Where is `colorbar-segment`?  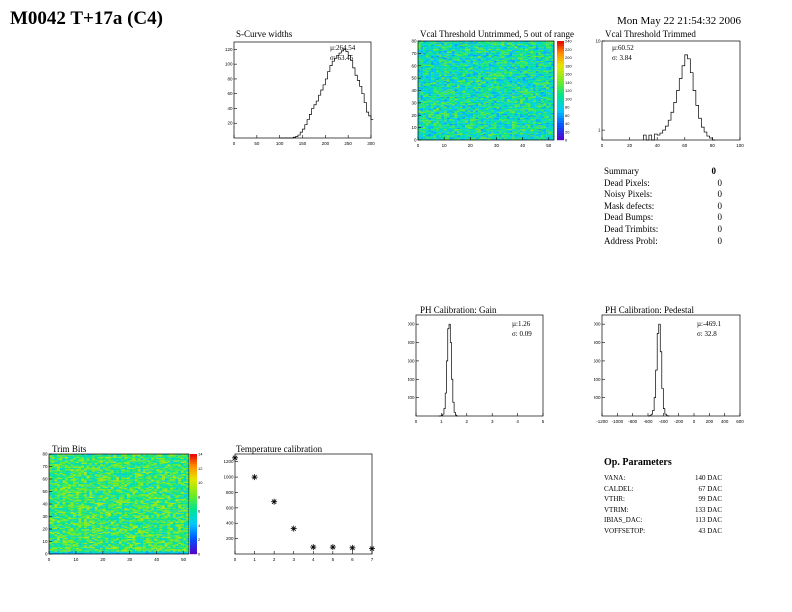 colorbar-segment is located at coordinates (560, 131).